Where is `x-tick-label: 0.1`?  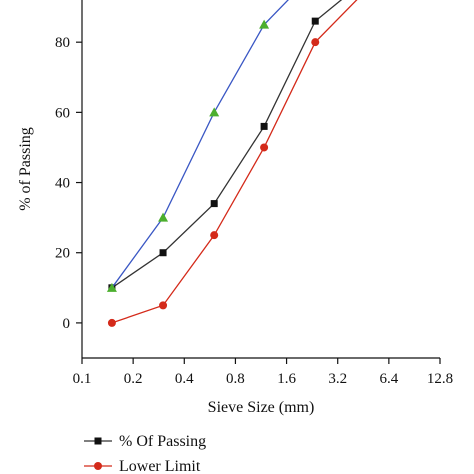
x-tick-label: 0.1 is located at coordinates (82, 379).